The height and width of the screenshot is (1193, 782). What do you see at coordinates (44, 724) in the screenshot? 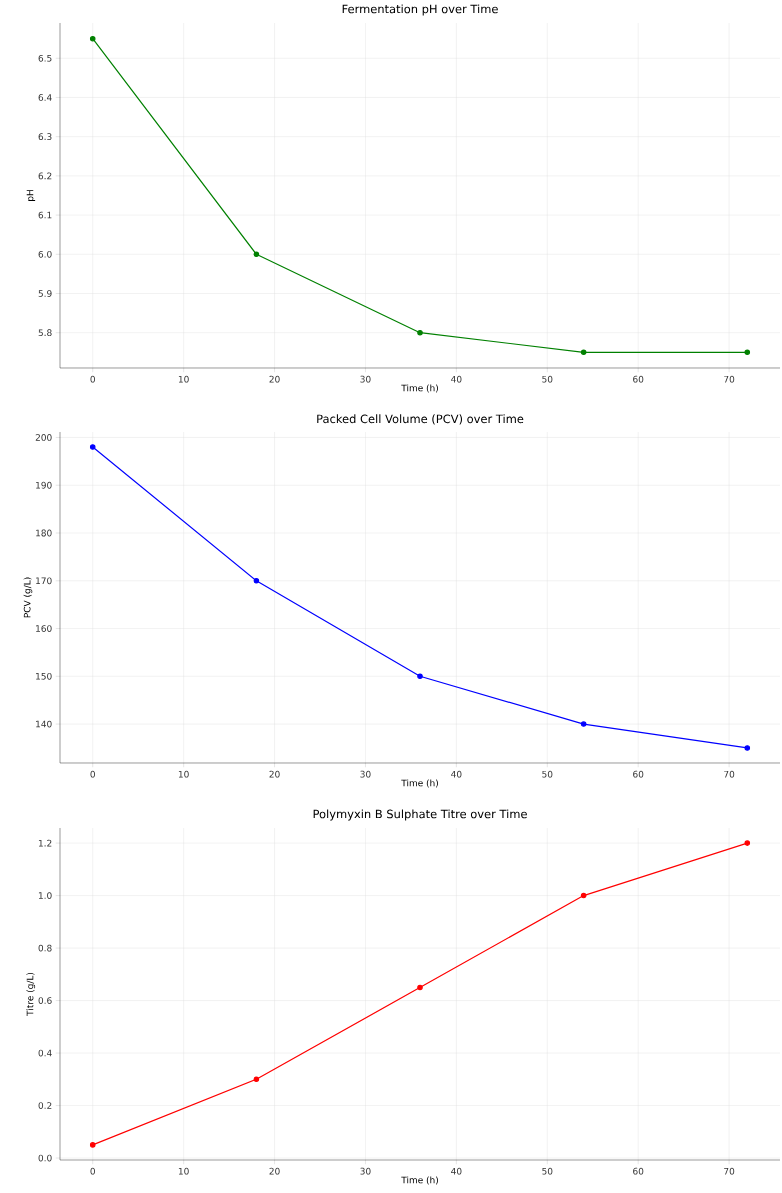
I see `y-tick-label: 140` at bounding box center [44, 724].